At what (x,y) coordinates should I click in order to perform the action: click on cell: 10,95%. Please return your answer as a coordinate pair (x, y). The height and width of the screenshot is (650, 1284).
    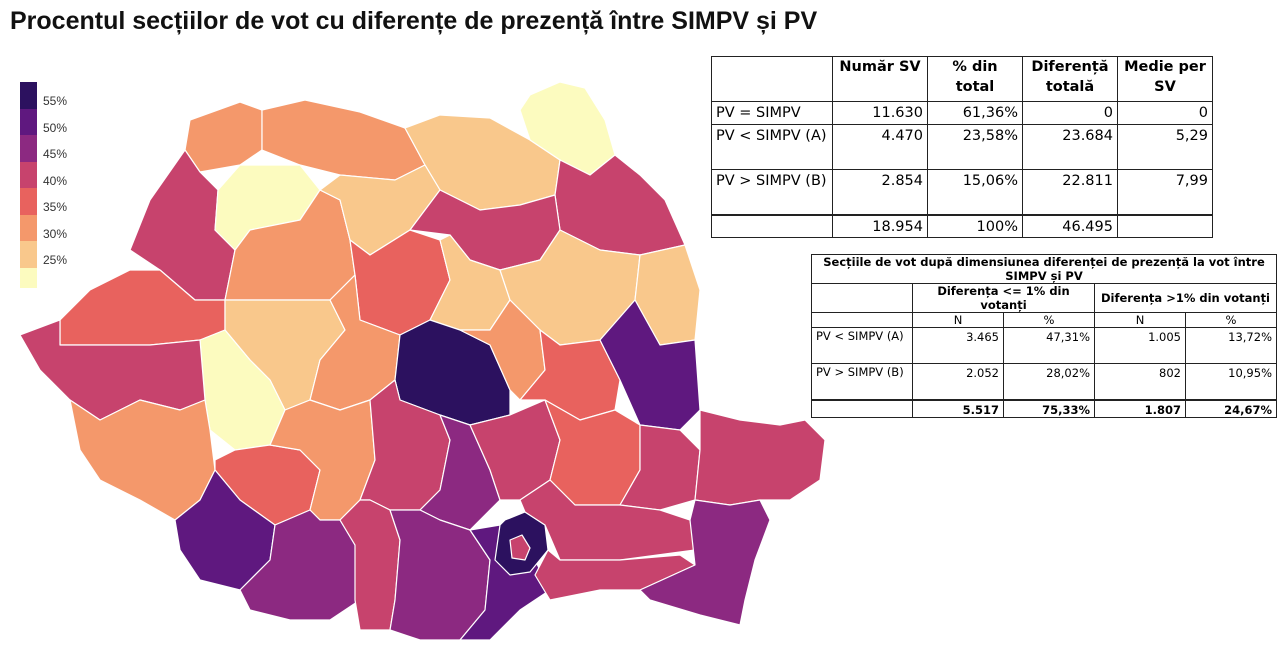
    Looking at the image, I should click on (1231, 381).